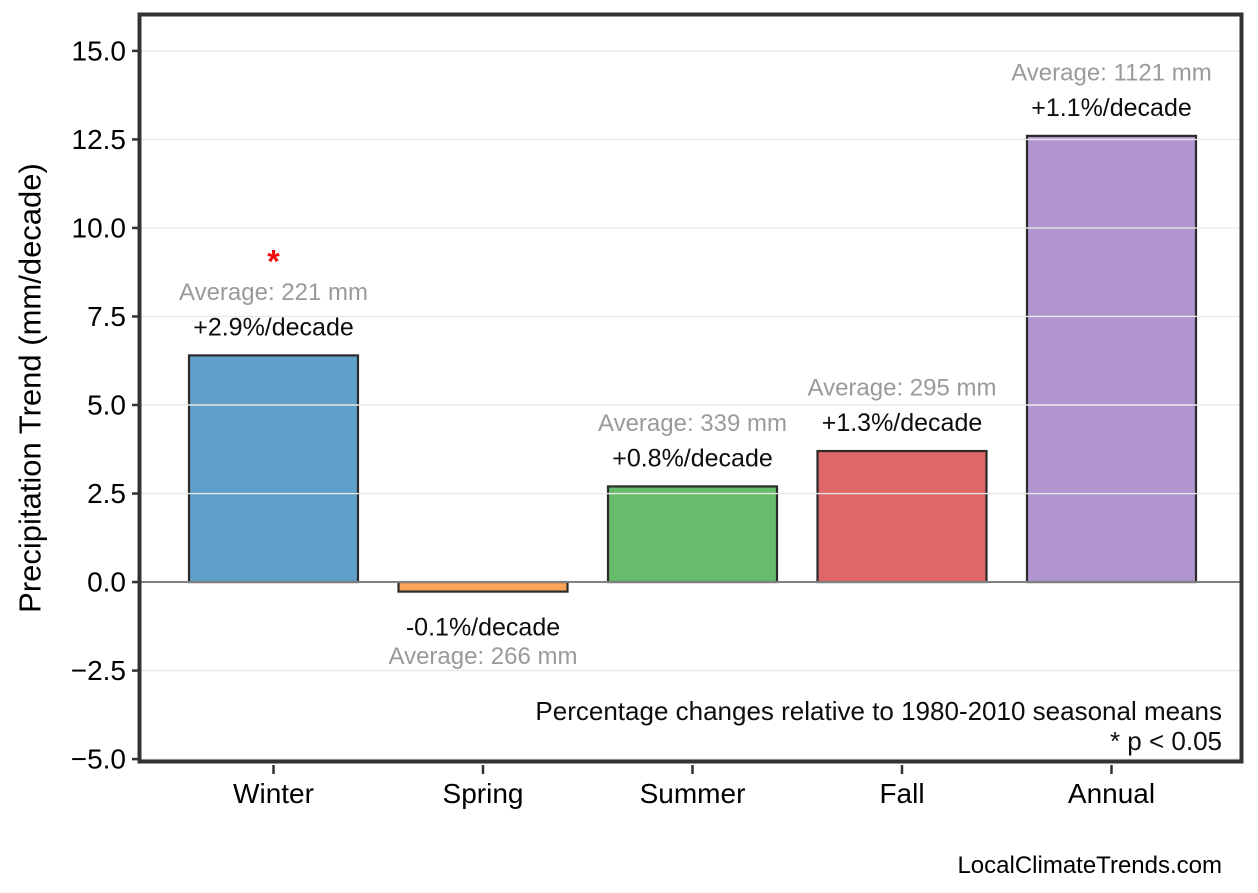 The image size is (1258, 893). I want to click on y-tick-label-0: −5.0, so click(98, 759).